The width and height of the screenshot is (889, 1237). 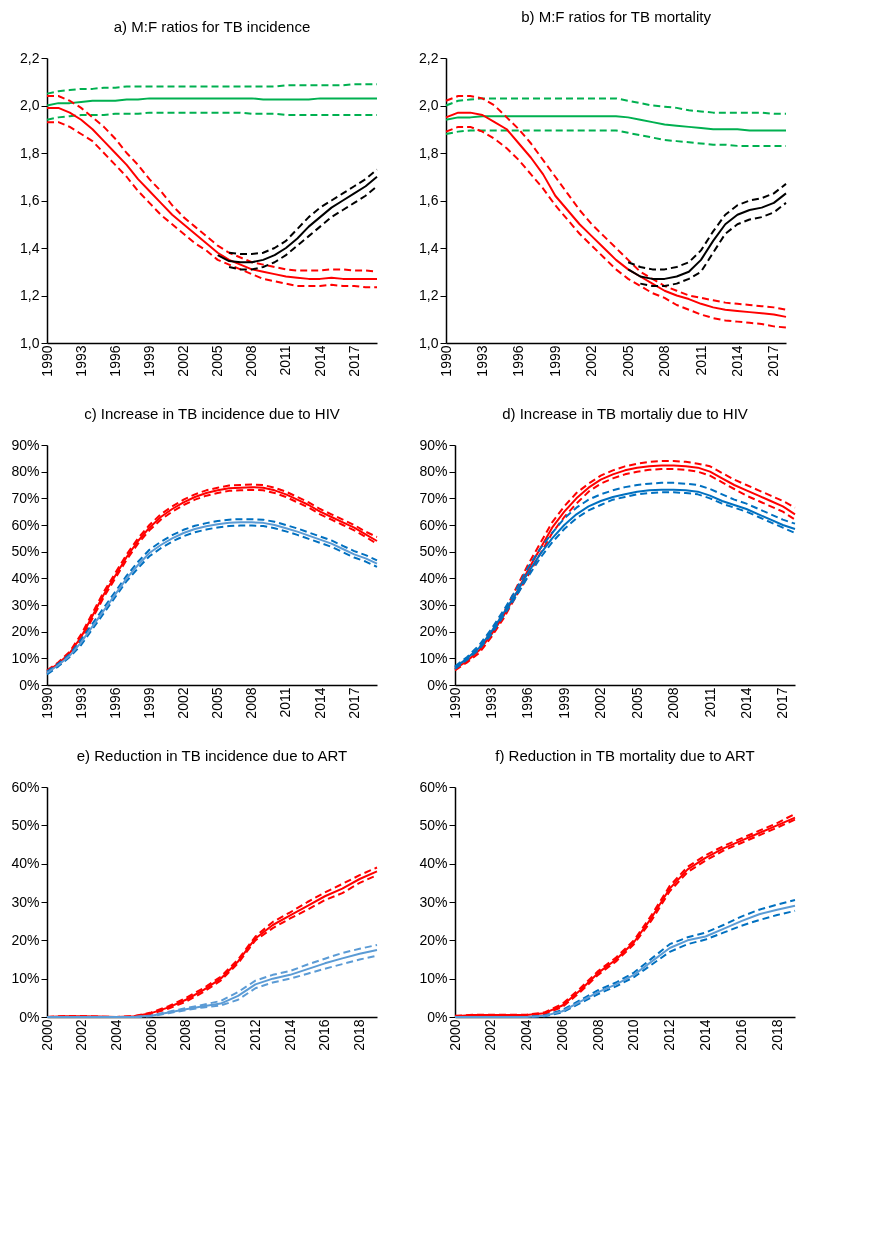 I want to click on y-tick-label: 2,2, so click(x=30, y=57).